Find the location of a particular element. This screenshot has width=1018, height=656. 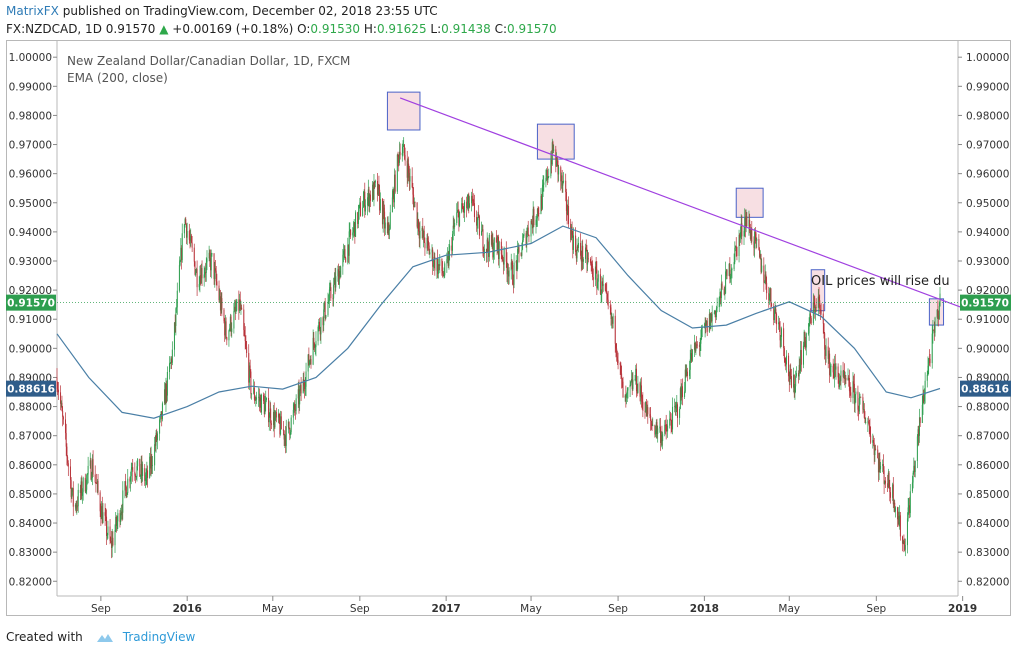

y-tick-label-right: 1.00000 is located at coordinates (987, 58).